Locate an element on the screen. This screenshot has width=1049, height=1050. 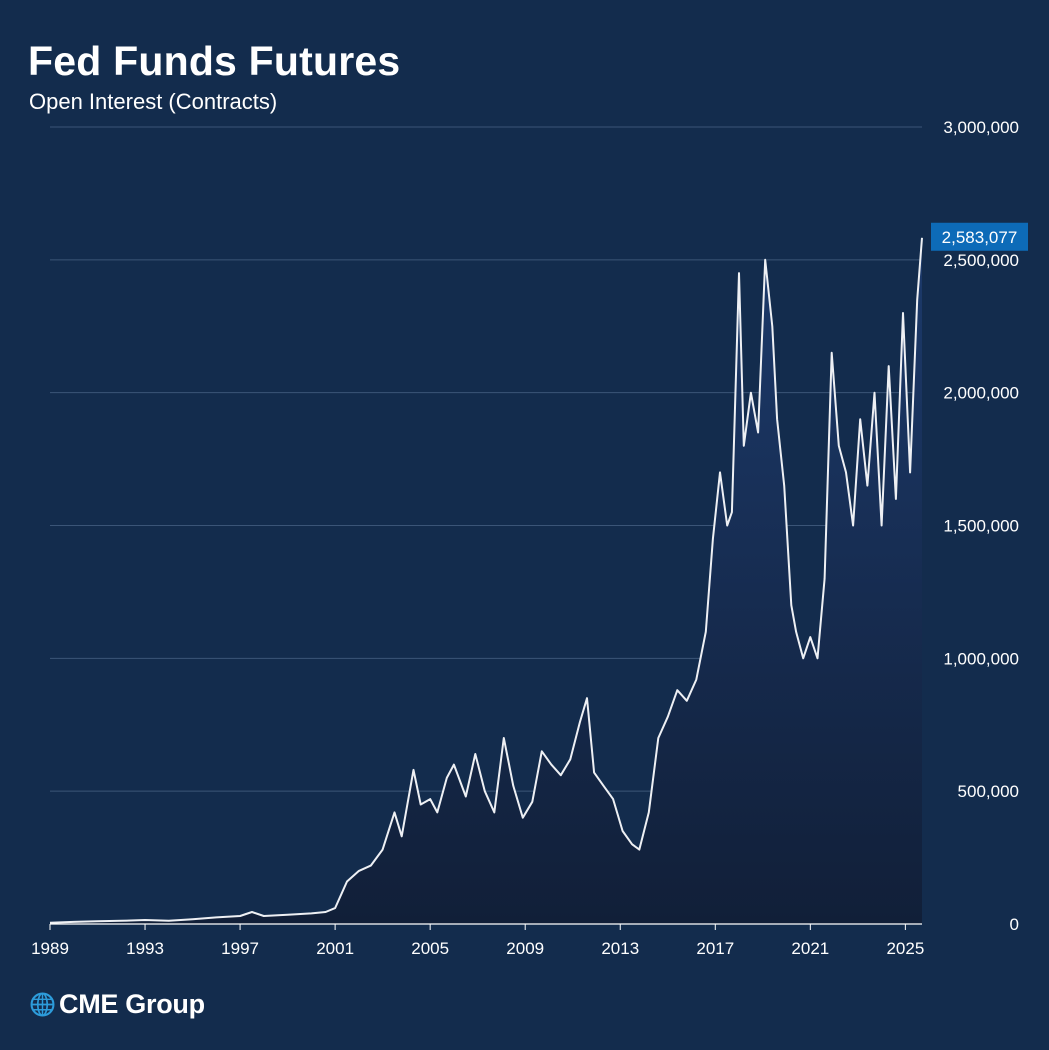
y-tick-label: 0 is located at coordinates (1014, 924).